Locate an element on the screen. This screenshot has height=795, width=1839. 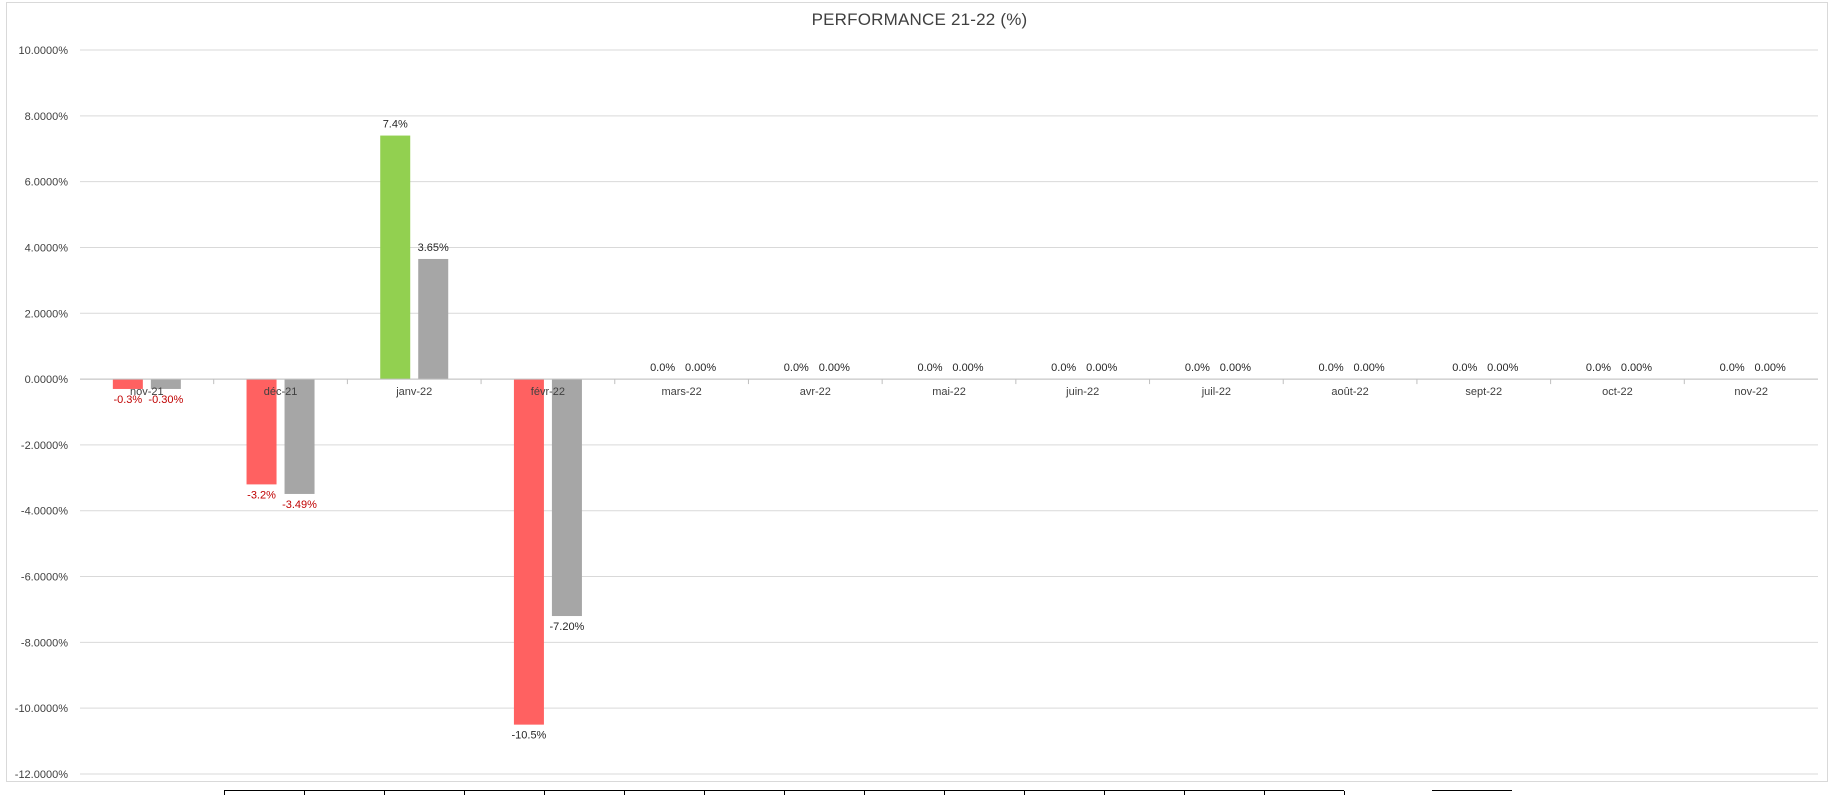
x-tick-label: oct-22 is located at coordinates (1617, 392).